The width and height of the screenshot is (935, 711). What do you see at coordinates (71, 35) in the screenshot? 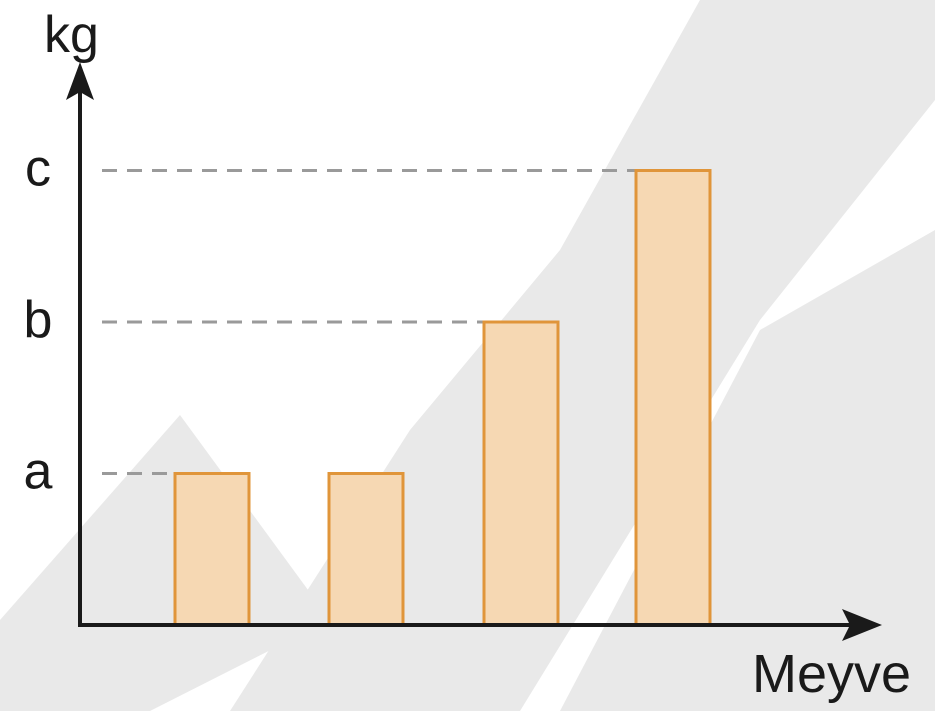
I see `y-axis-label: kg` at bounding box center [71, 35].